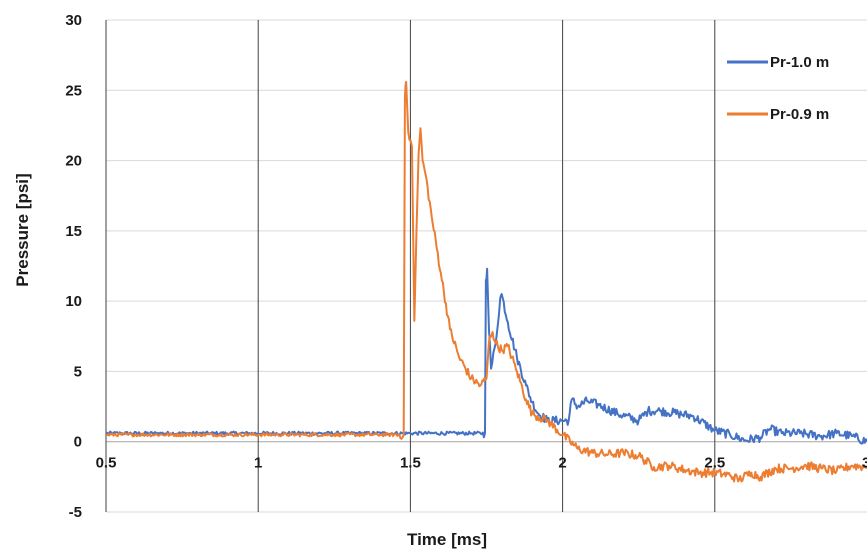  What do you see at coordinates (714, 463) in the screenshot?
I see `x-tick-label: 2.5` at bounding box center [714, 463].